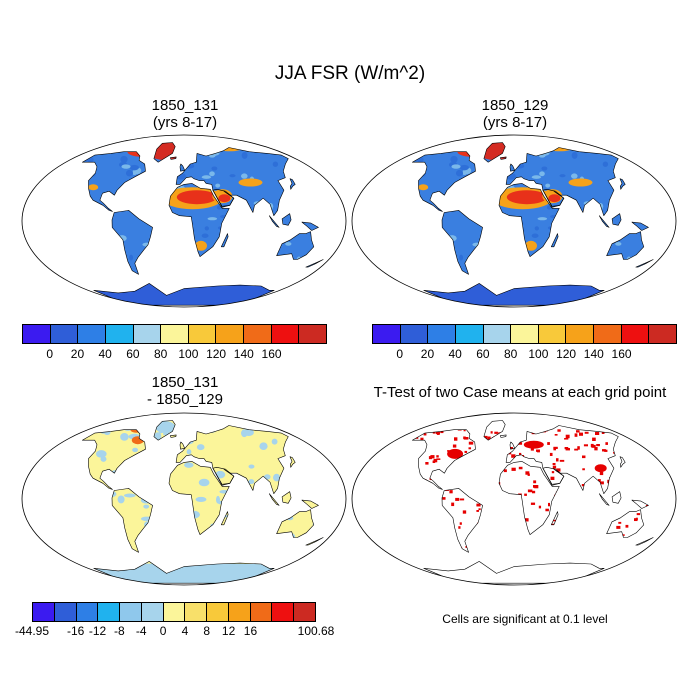 The image size is (700, 700). Describe the element at coordinates (185, 399) in the screenshot. I see `panel3-title-line2: - 1850_129` at that location.